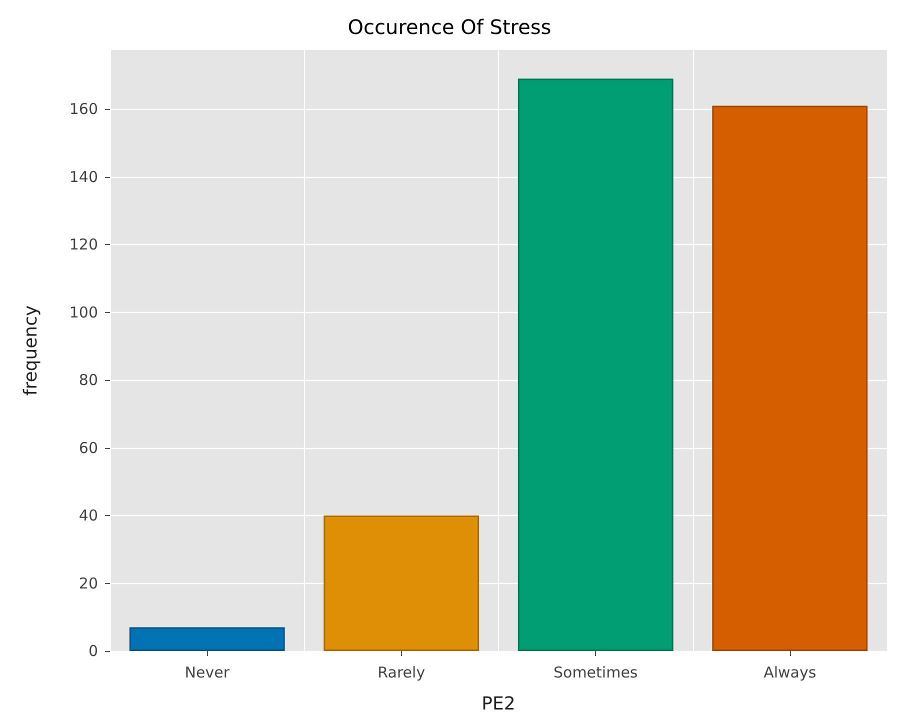 The height and width of the screenshot is (722, 899). I want to click on x-tick-label: Sometimes, so click(596, 673).